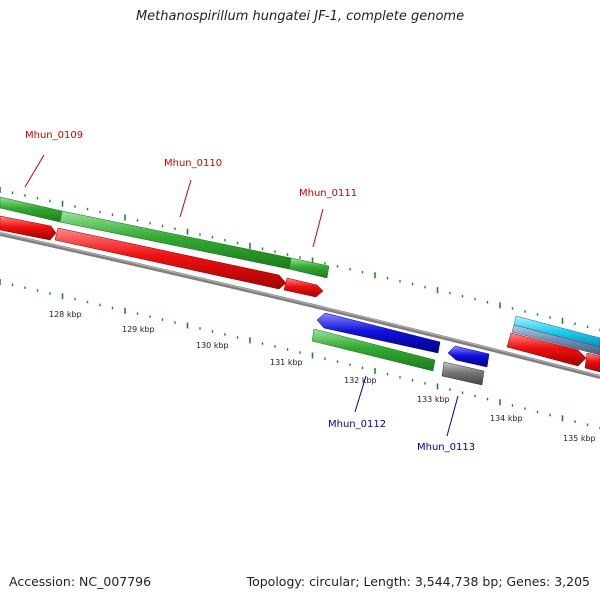 Image resolution: width=600 pixels, height=600 pixels. I want to click on scale-label-135: 135 kbp, so click(579, 438).